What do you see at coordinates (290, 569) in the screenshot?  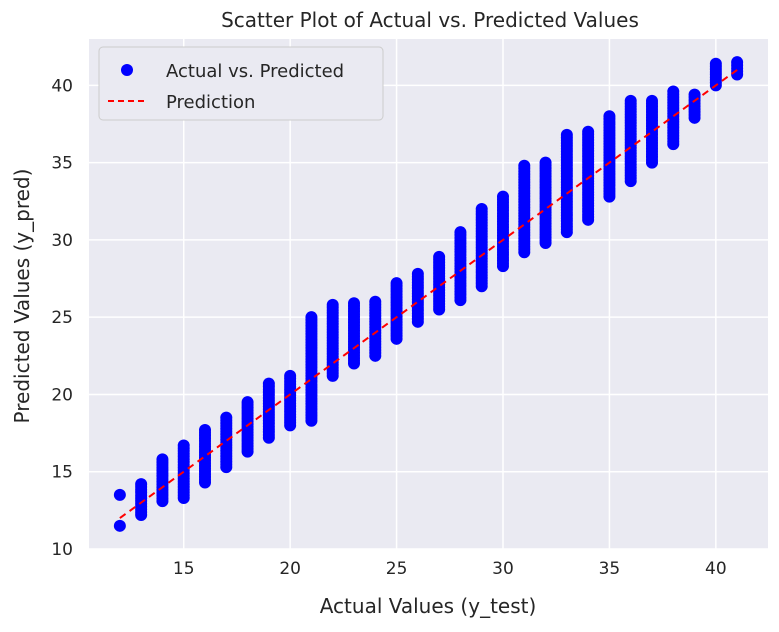 I see `x-tick-label: 20` at bounding box center [290, 569].